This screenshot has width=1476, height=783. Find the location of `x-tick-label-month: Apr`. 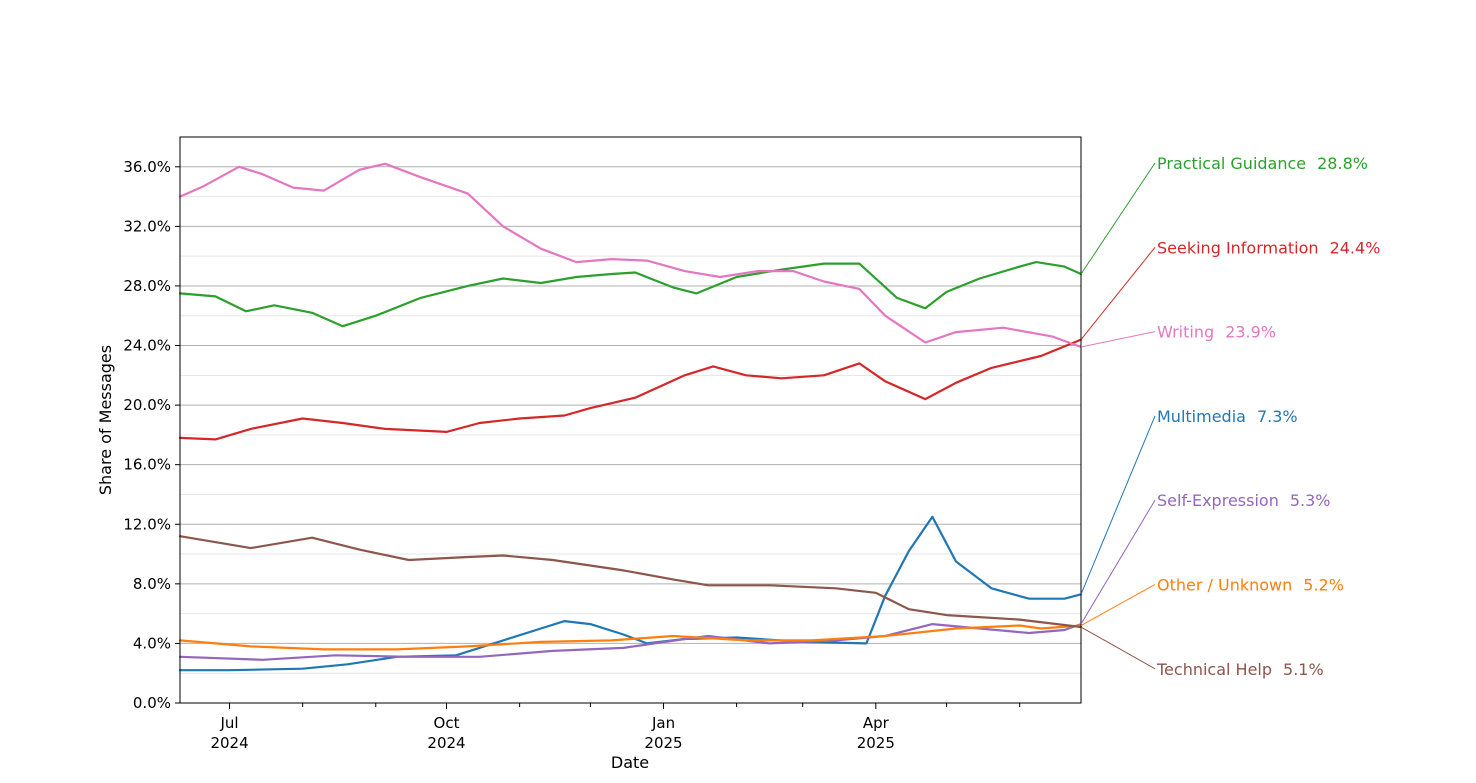

x-tick-label-month: Apr is located at coordinates (876, 723).